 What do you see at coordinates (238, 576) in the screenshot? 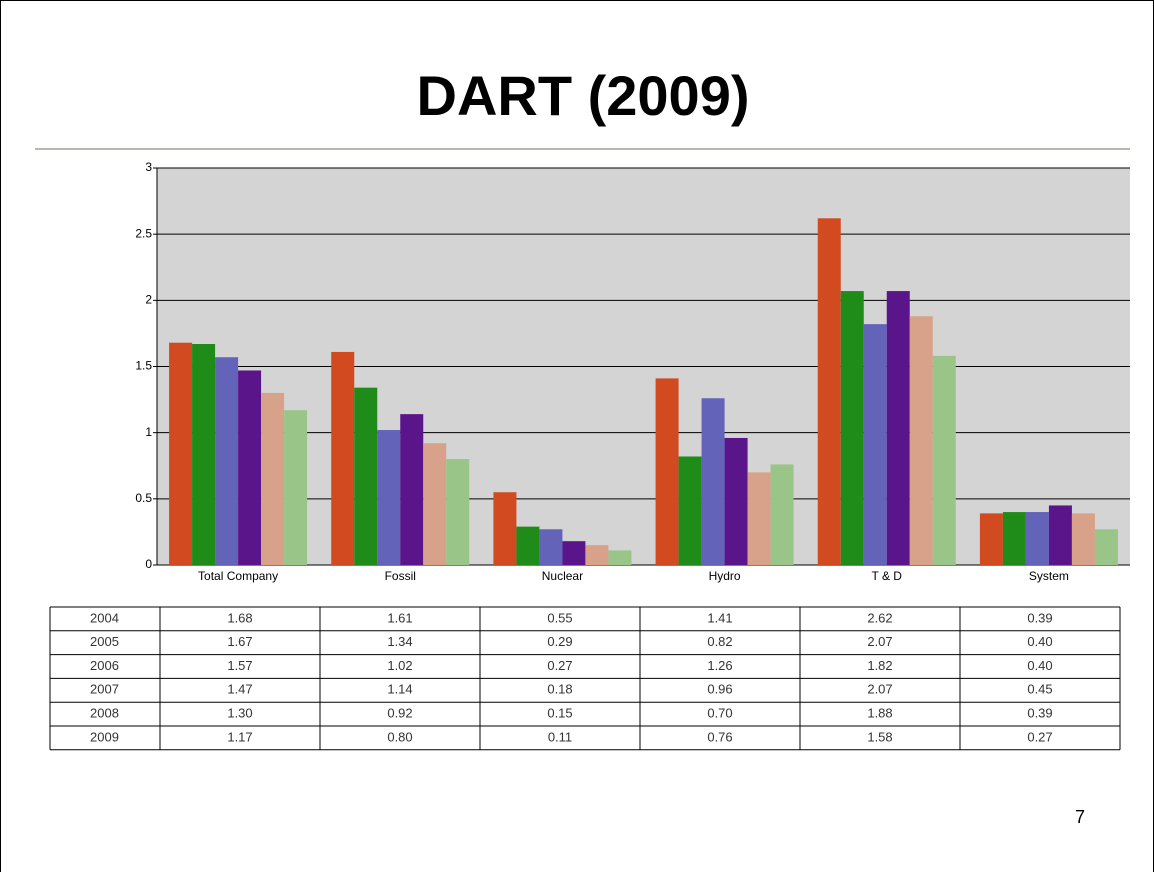
I see `x-tick-label: Total Company` at bounding box center [238, 576].